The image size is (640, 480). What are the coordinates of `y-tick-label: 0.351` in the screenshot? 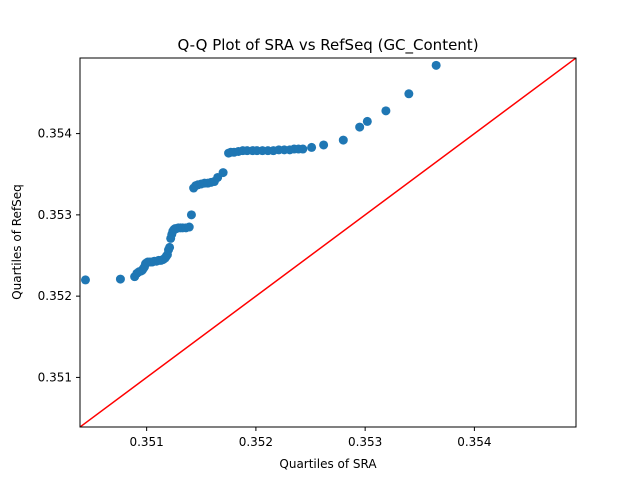 It's located at (55, 377).